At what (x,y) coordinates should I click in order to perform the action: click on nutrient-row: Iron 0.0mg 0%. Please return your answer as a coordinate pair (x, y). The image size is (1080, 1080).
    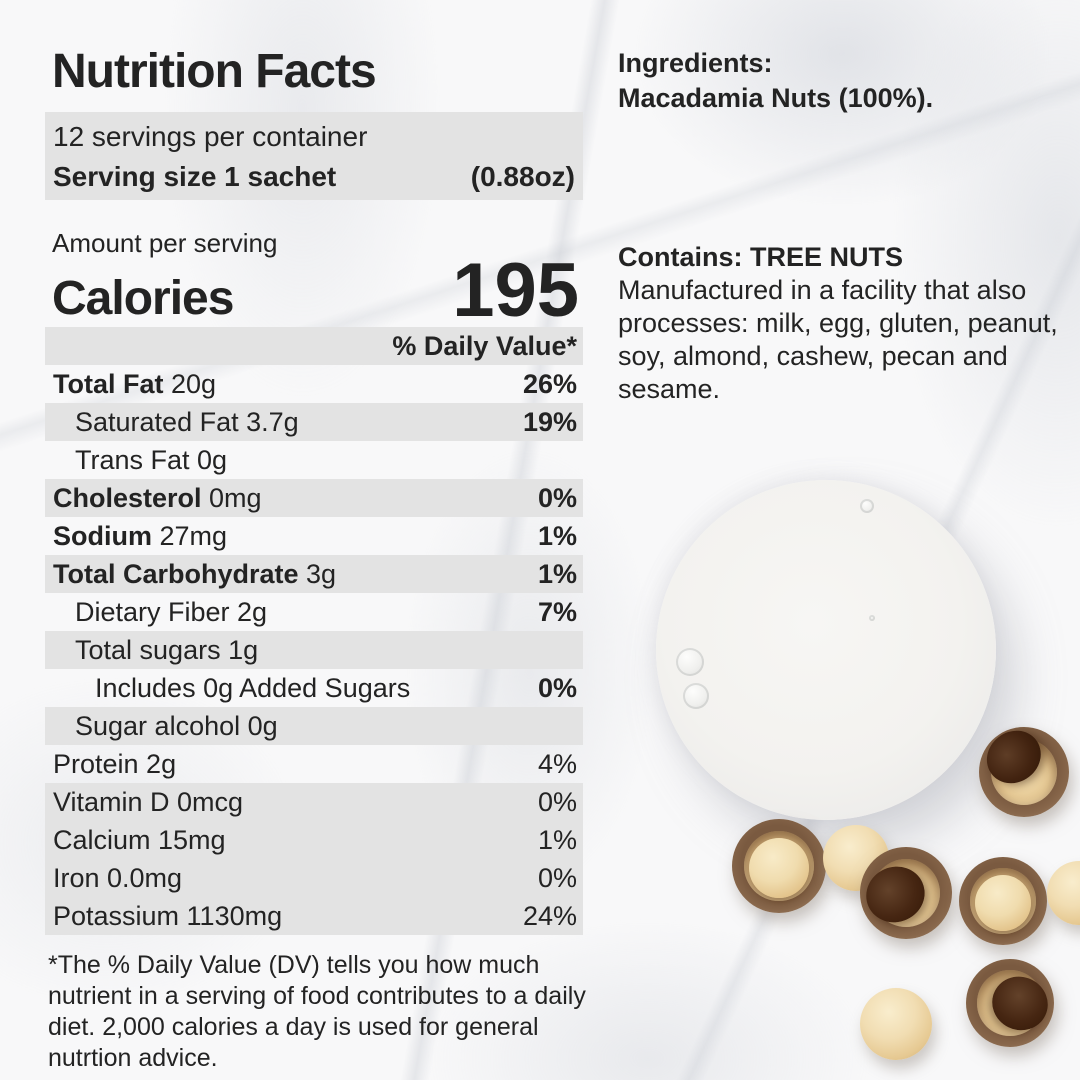
    Looking at the image, I should click on (314, 878).